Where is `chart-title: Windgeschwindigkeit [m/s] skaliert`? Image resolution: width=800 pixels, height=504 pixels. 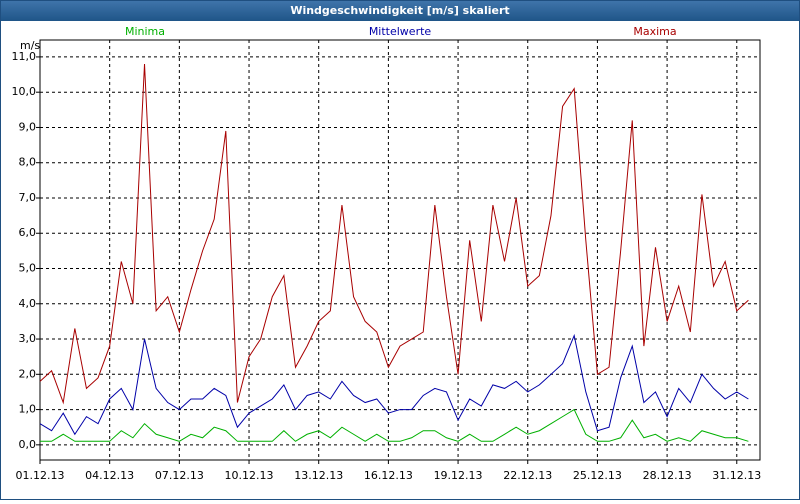 chart-title: Windgeschwindigkeit [m/s] skaliert is located at coordinates (399, 10).